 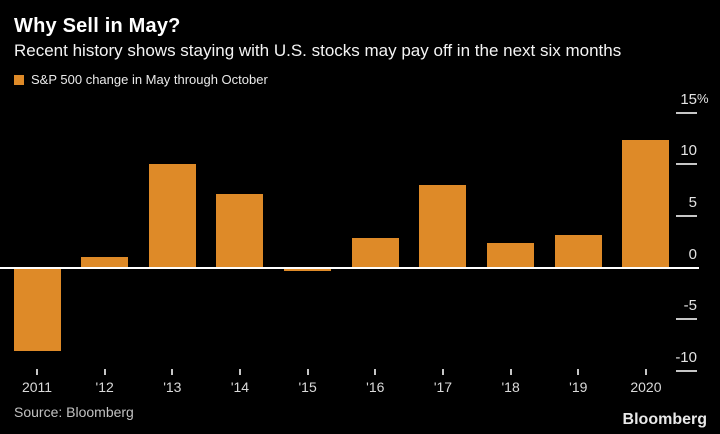 What do you see at coordinates (703, 98) in the screenshot?
I see `y-axis-unit: %` at bounding box center [703, 98].